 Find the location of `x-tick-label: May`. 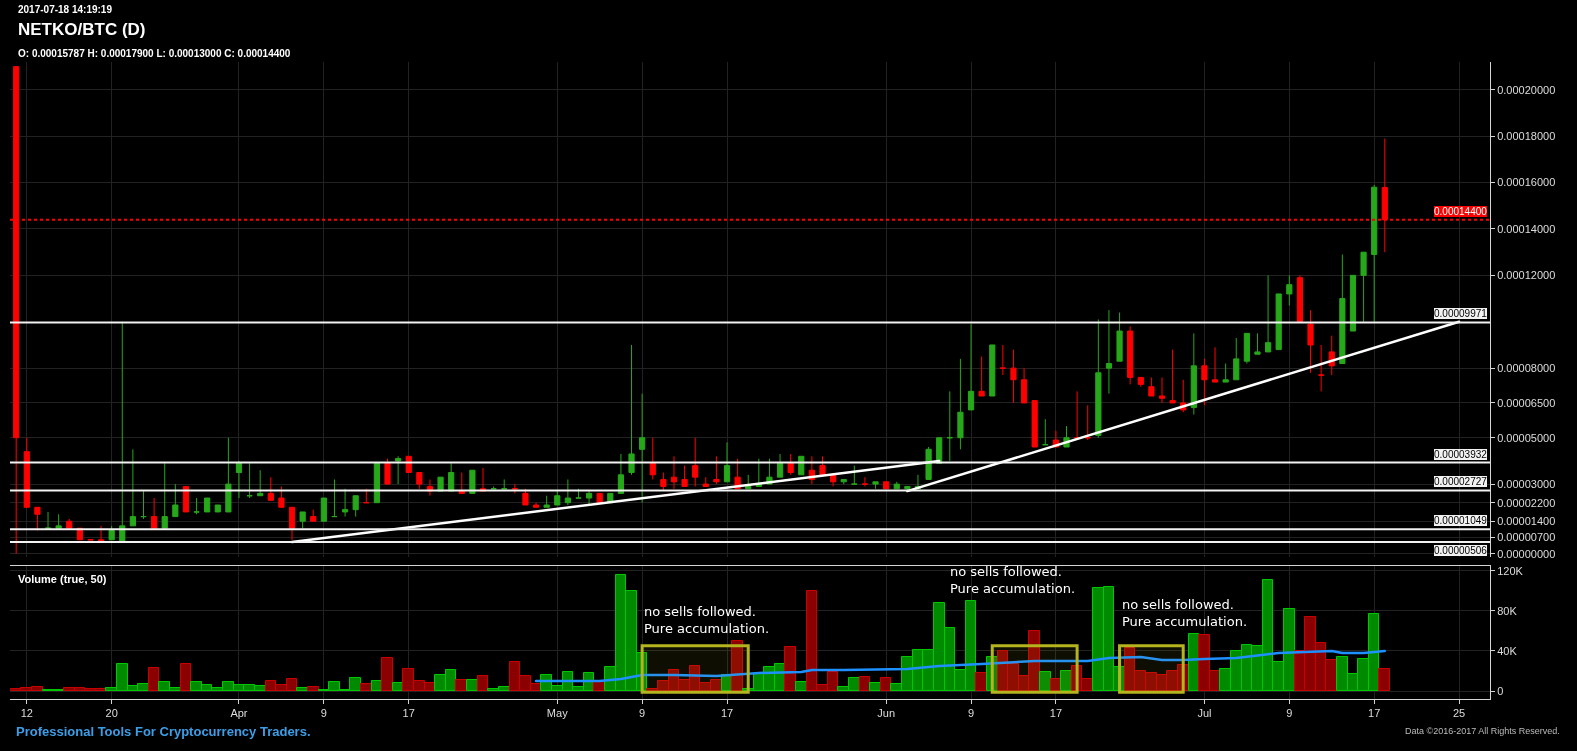

x-tick-label: May is located at coordinates (557, 713).